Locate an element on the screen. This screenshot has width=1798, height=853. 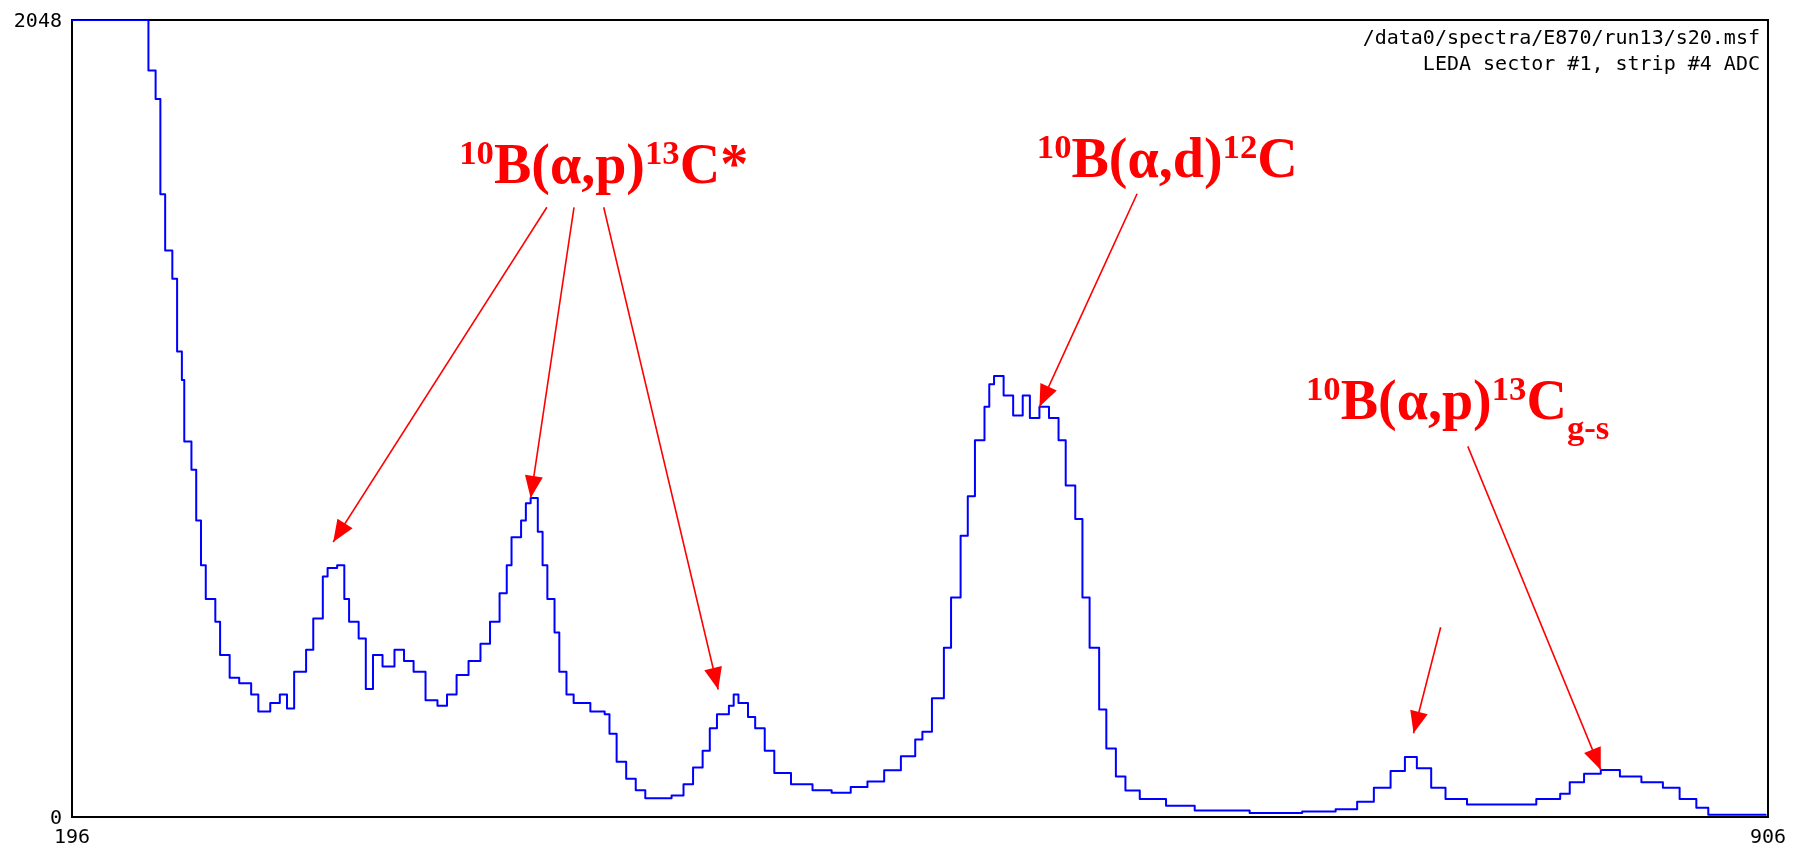
annotation: $^{10}$B(α,d)$^{12}$C is located at coordinates (1167, 158).